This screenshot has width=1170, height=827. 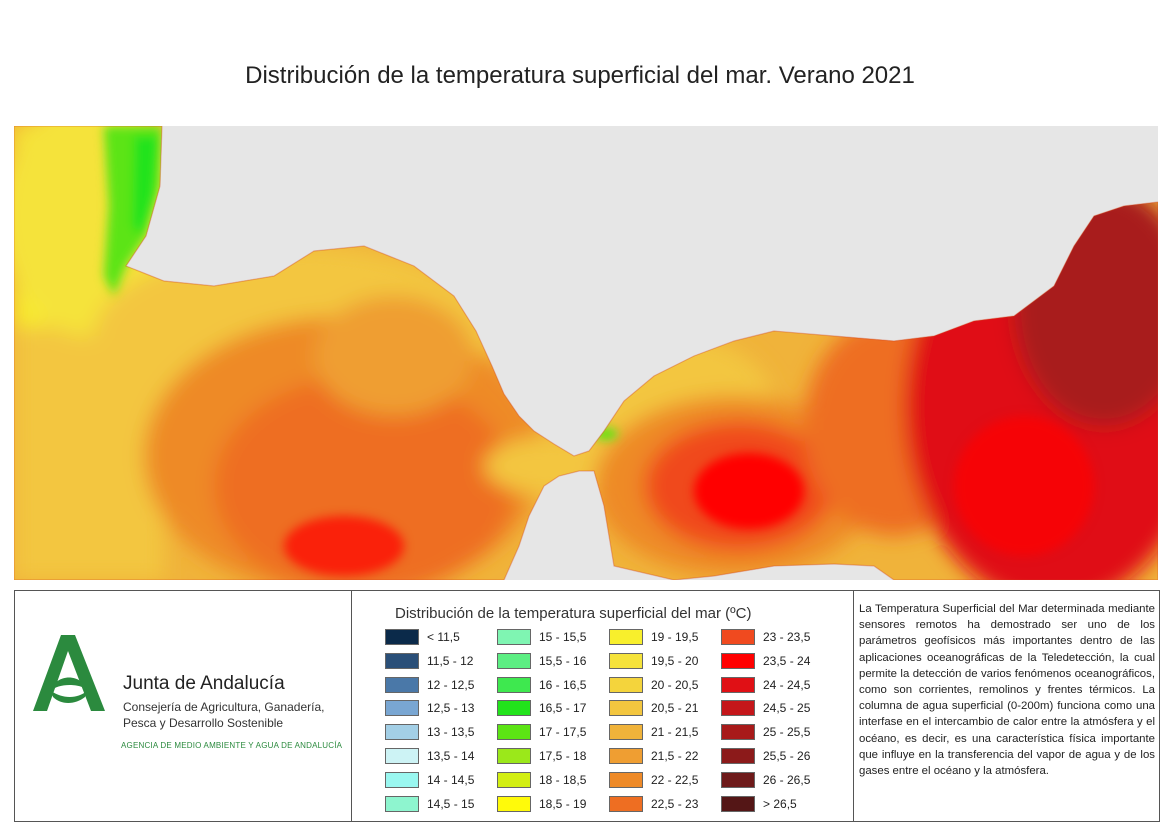 I want to click on legend-item: 25 - 25,5, so click(x=781, y=732).